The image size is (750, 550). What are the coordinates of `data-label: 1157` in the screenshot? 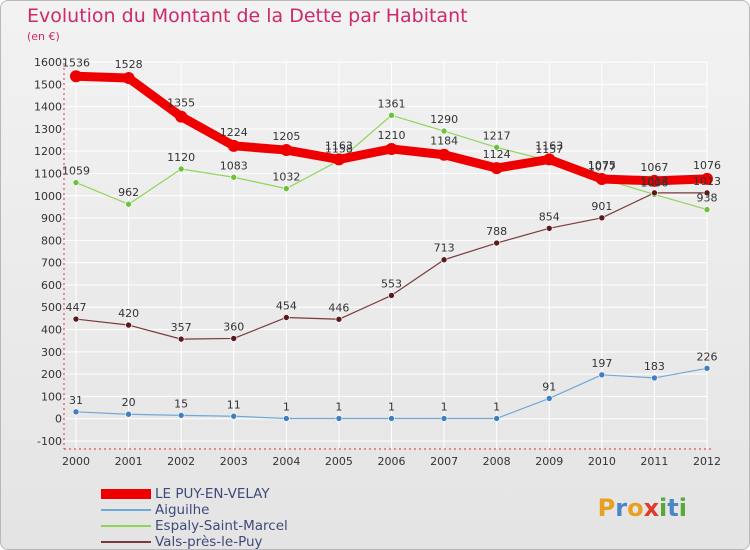 It's located at (549, 149).